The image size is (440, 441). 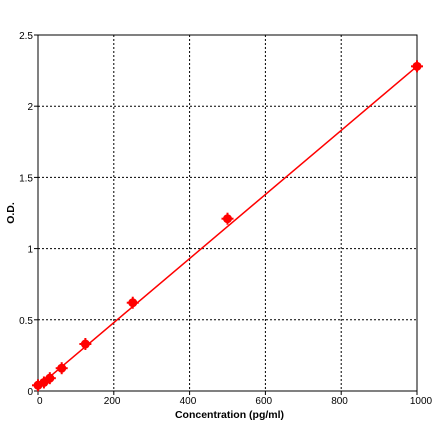 I want to click on y-tick-label: 1, so click(x=30, y=250).